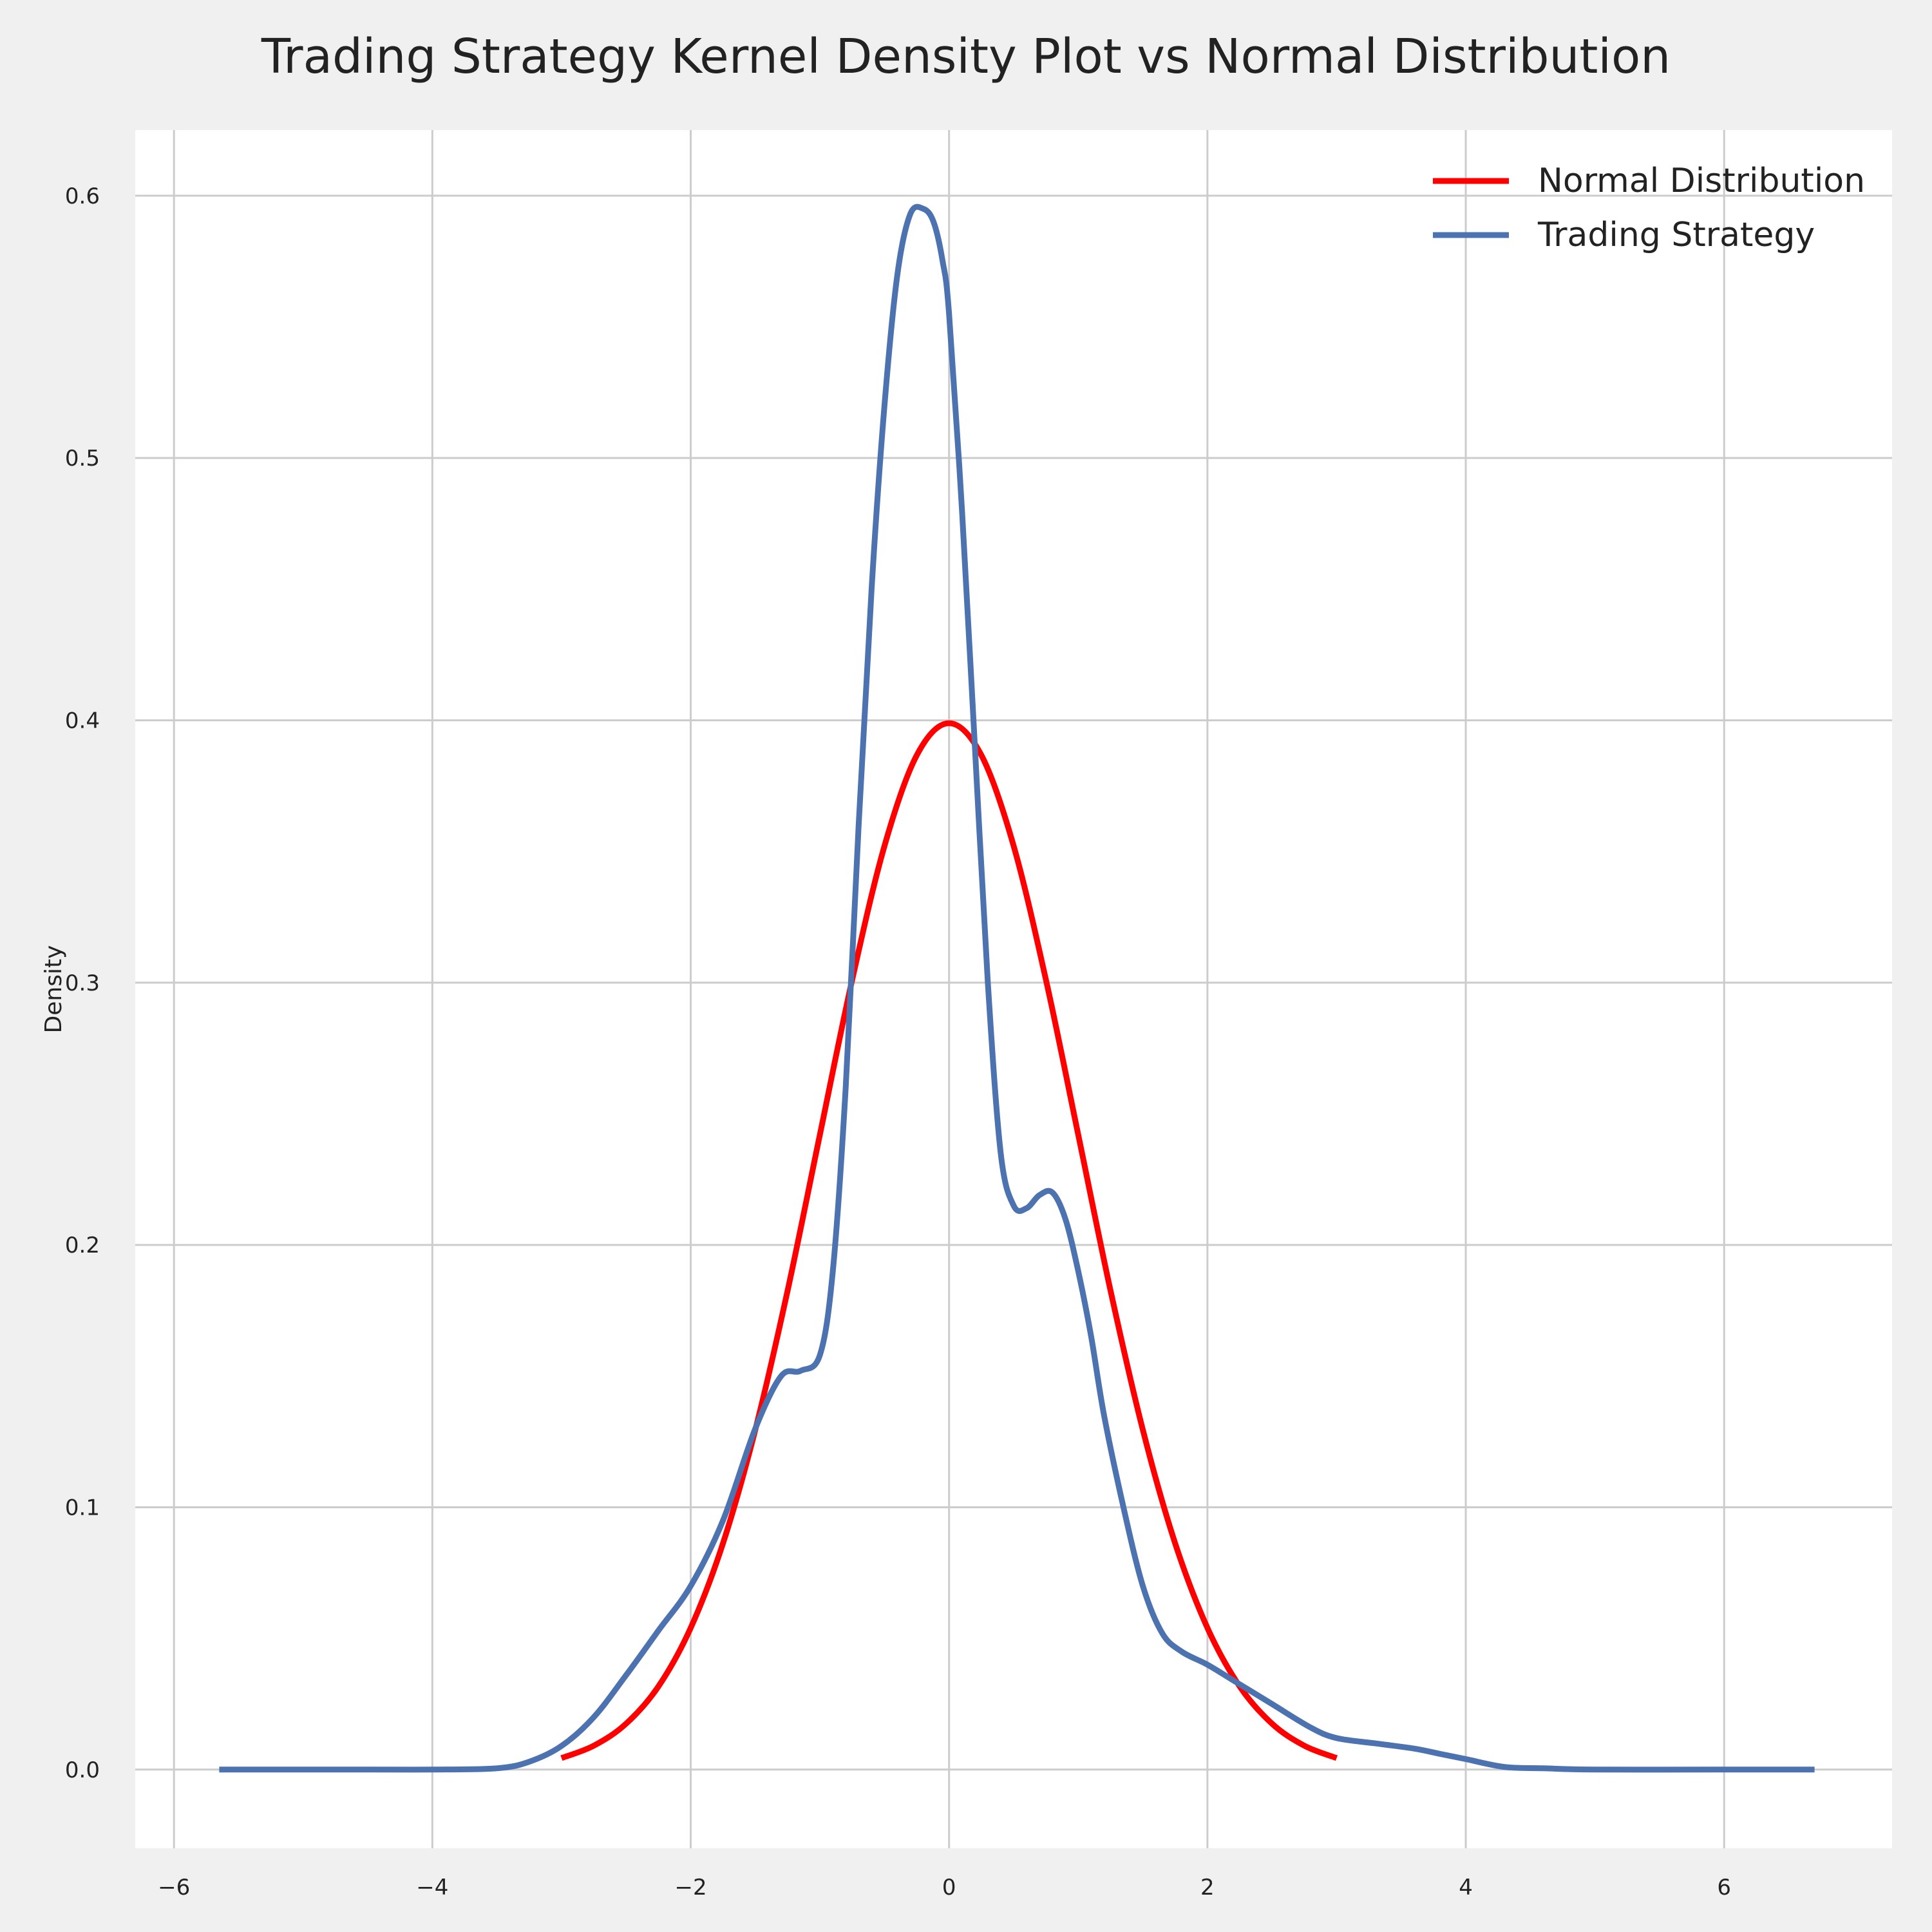 The image size is (1932, 1932). I want to click on y-tick-label: 0.0, so click(83, 1770).